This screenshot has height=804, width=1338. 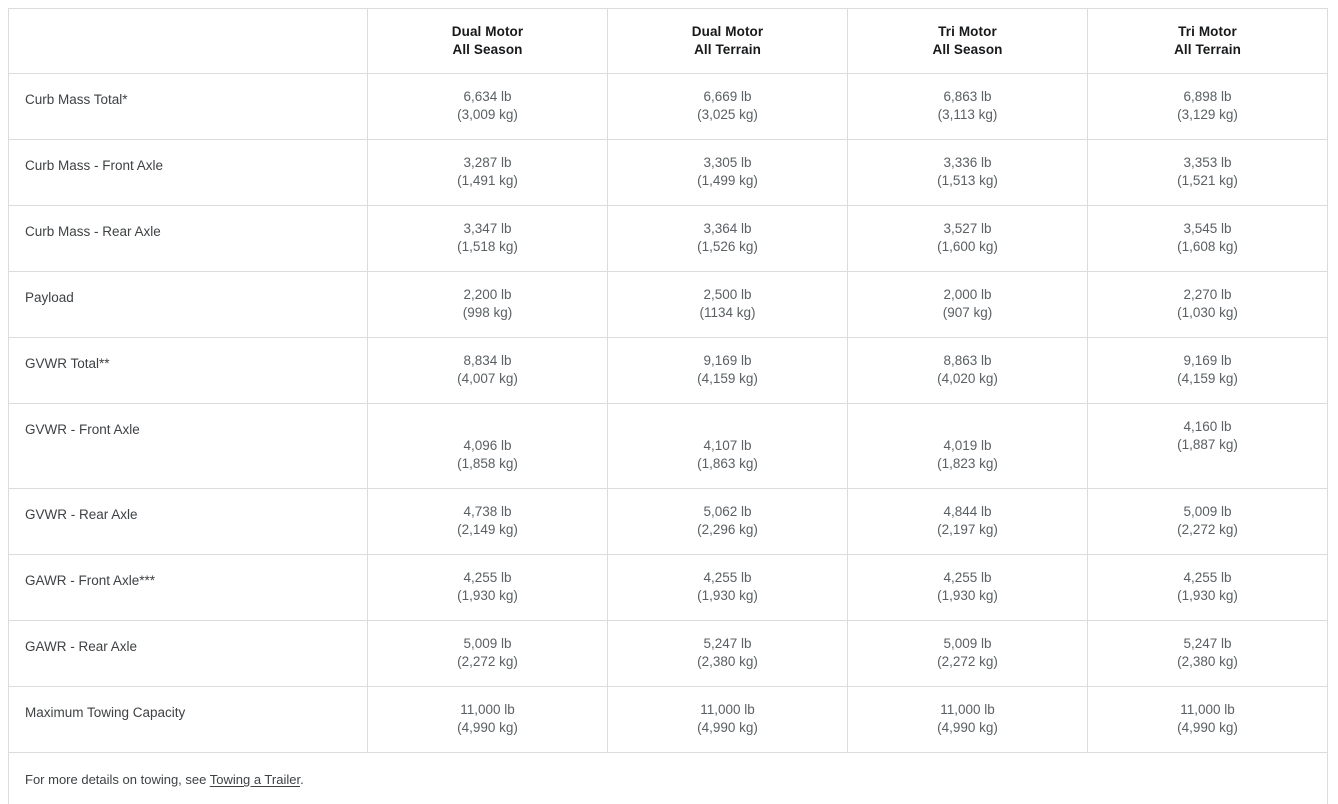 I want to click on value-imperial: 4,255 lb, so click(x=487, y=577).